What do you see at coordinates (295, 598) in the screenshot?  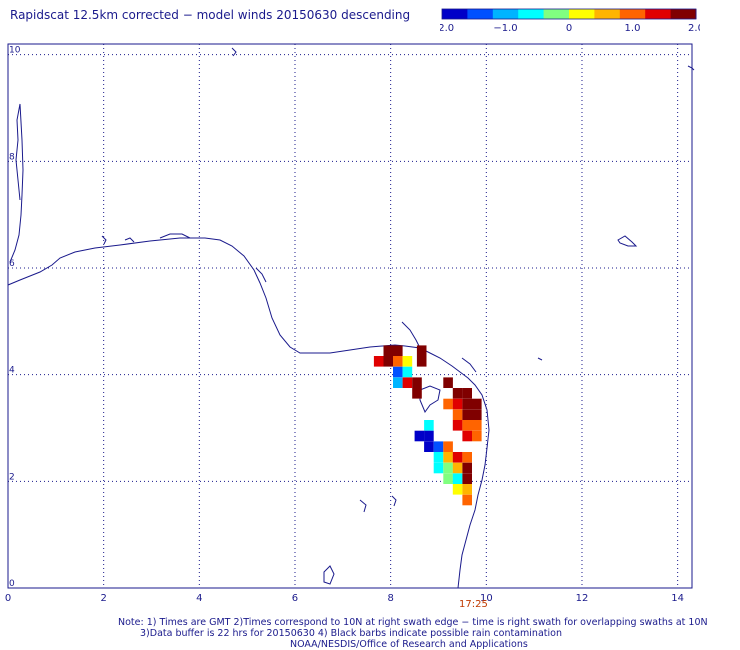 I see `x-tick-label: 6` at bounding box center [295, 598].